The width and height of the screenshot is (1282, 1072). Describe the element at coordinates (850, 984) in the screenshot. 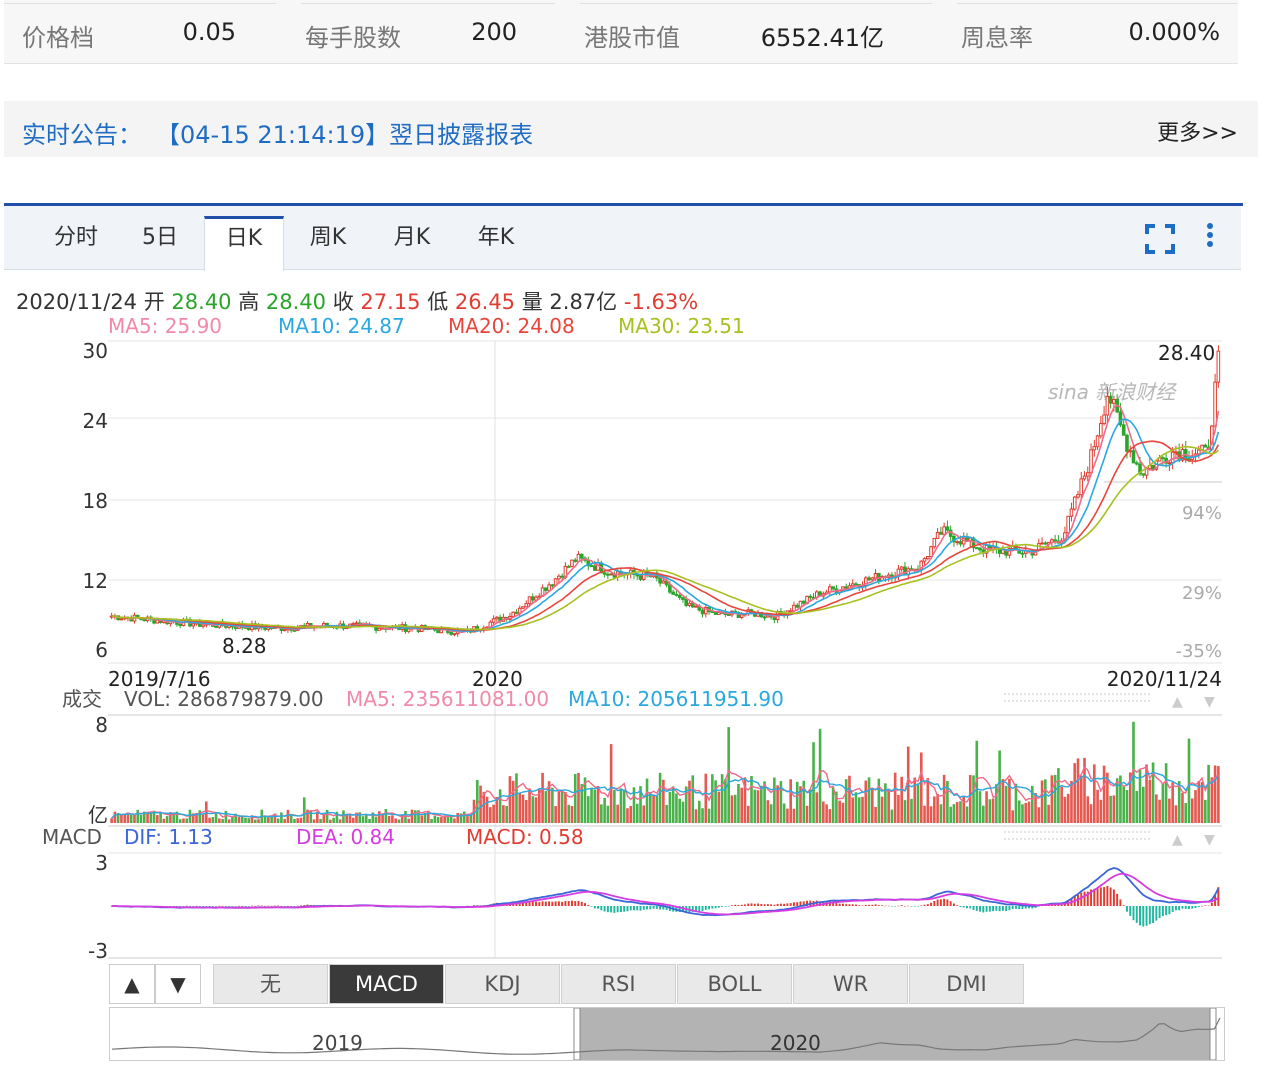

I see `indicator-tab-wr: WR` at that location.